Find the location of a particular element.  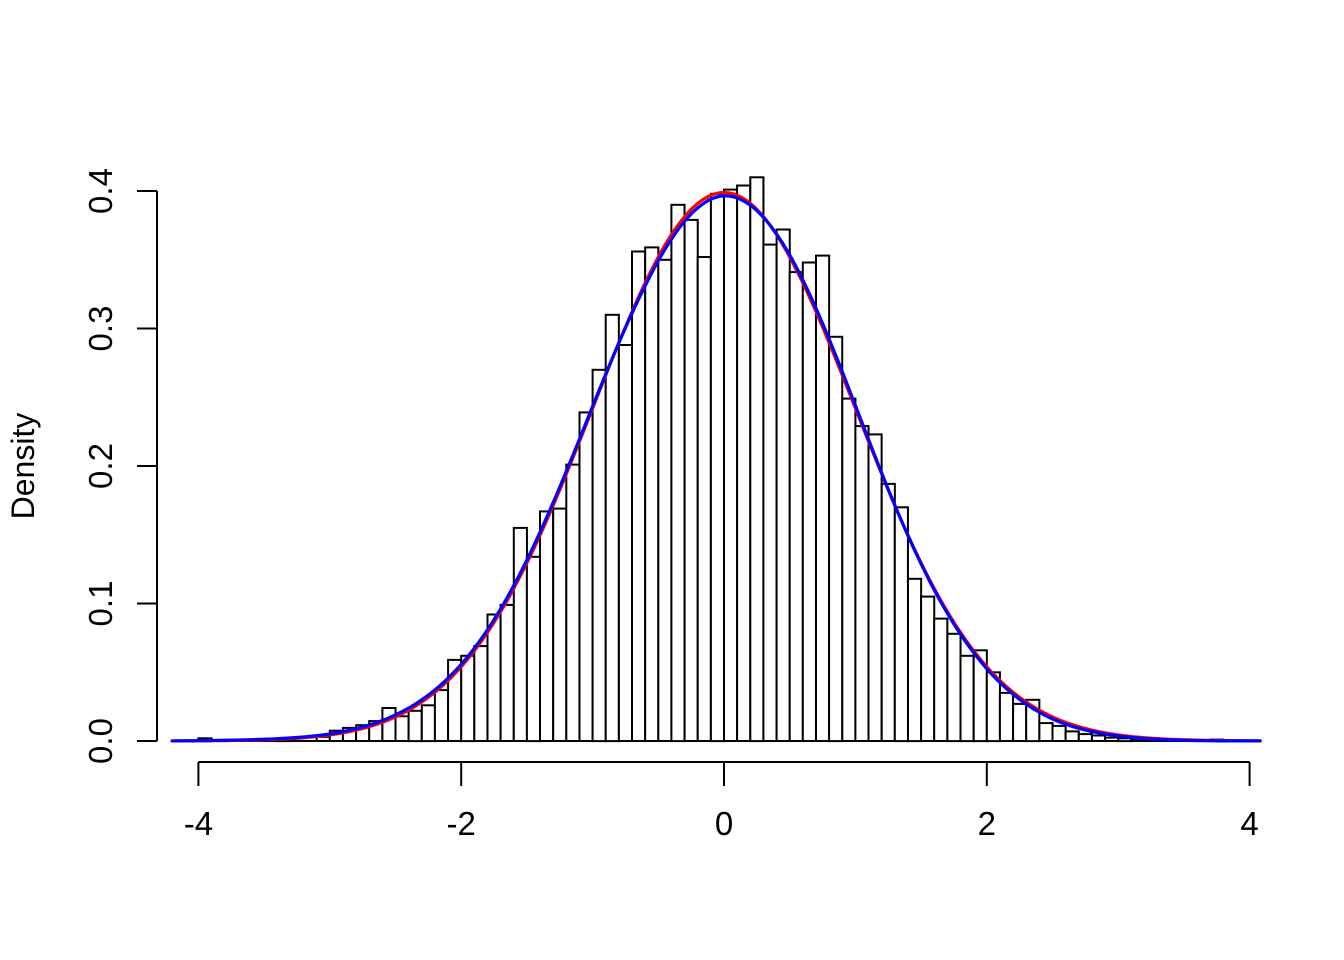

y-tick-label: 0.0 is located at coordinates (100, 741).